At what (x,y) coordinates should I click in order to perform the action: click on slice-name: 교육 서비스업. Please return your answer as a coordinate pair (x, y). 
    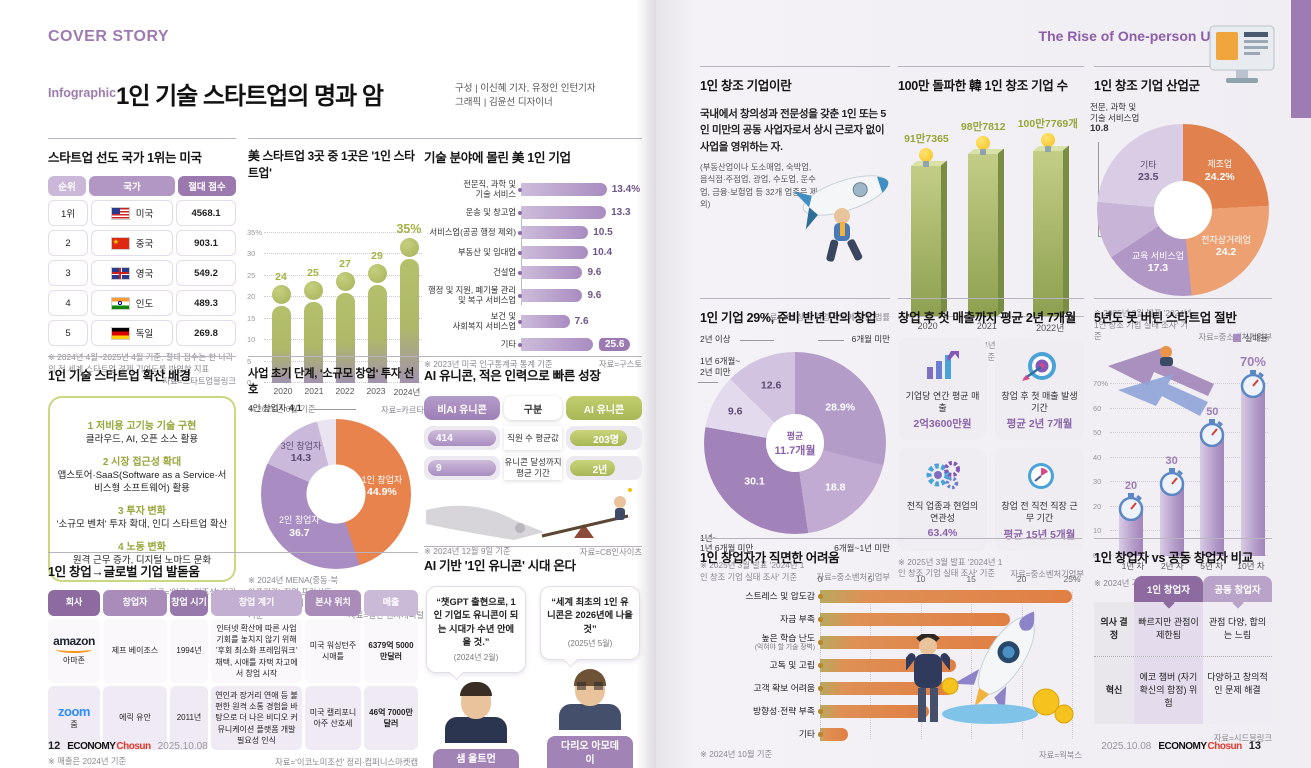
    Looking at the image, I should click on (1158, 255).